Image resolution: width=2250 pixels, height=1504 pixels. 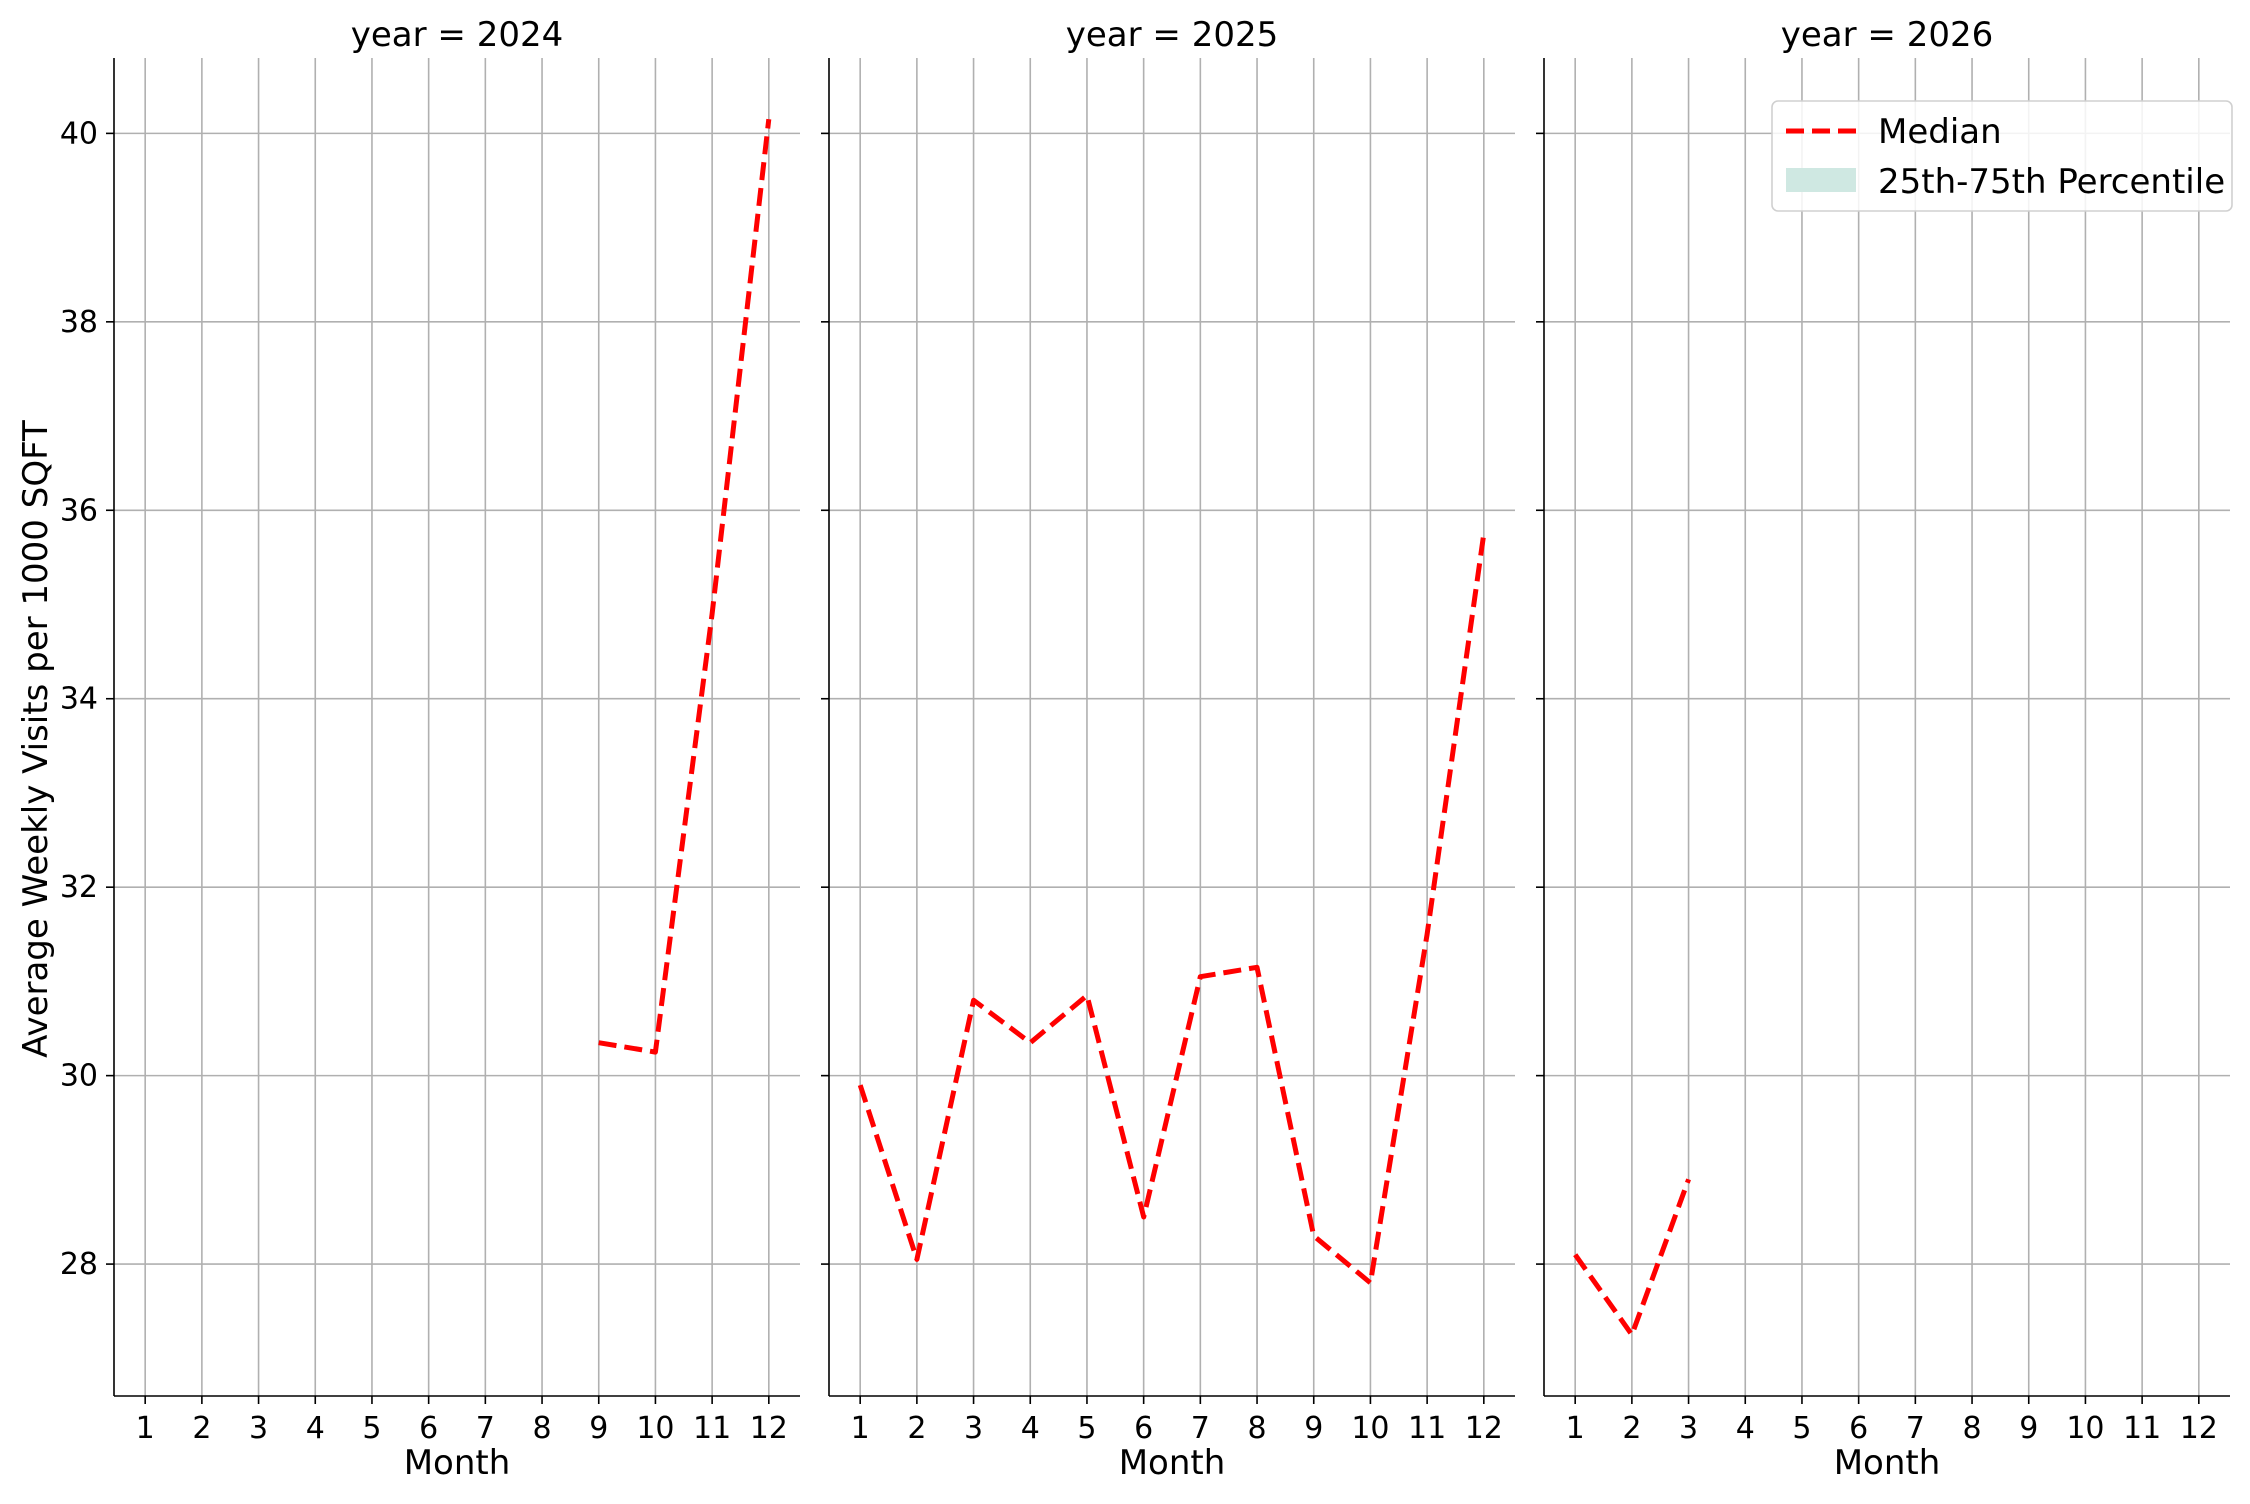 What do you see at coordinates (2051, 182) in the screenshot?
I see `legend-percentile-label: 25th-75th Percentile` at bounding box center [2051, 182].